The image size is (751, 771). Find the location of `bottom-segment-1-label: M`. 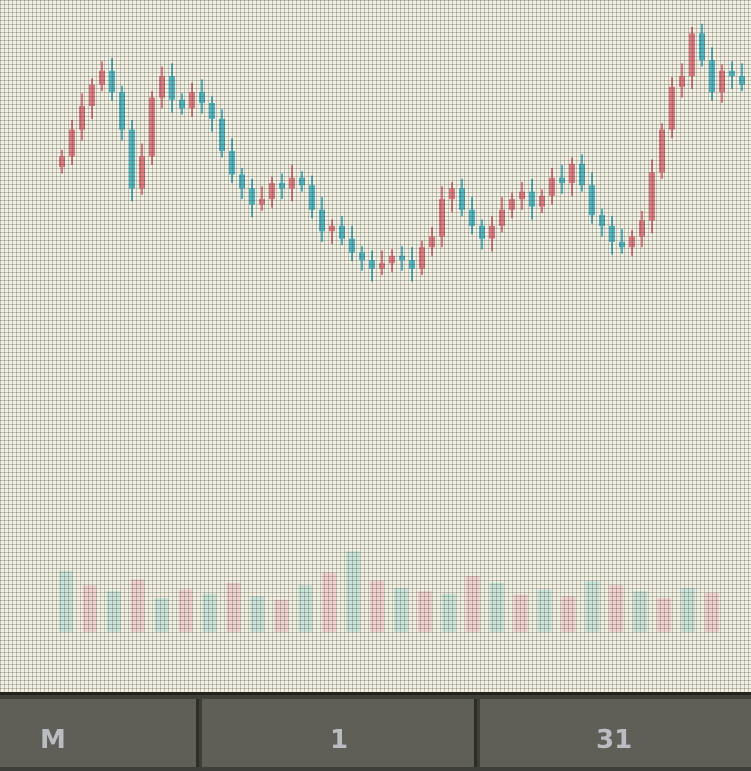

bottom-segment-1-label: M is located at coordinates (53, 740).